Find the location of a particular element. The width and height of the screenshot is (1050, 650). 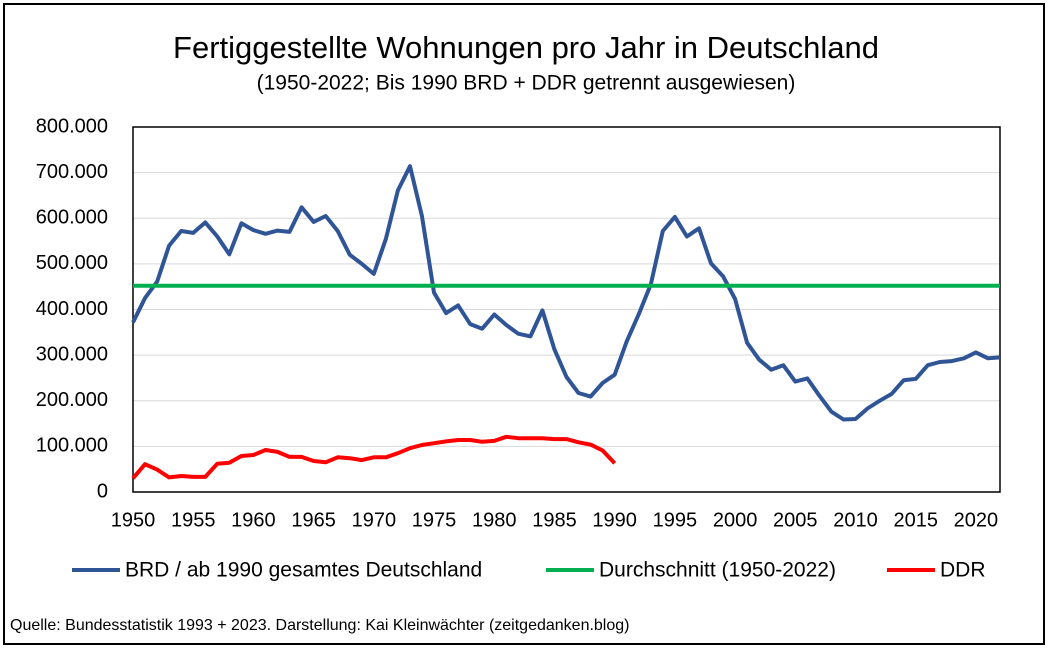

x-tick-label: 1960 is located at coordinates (253, 520).